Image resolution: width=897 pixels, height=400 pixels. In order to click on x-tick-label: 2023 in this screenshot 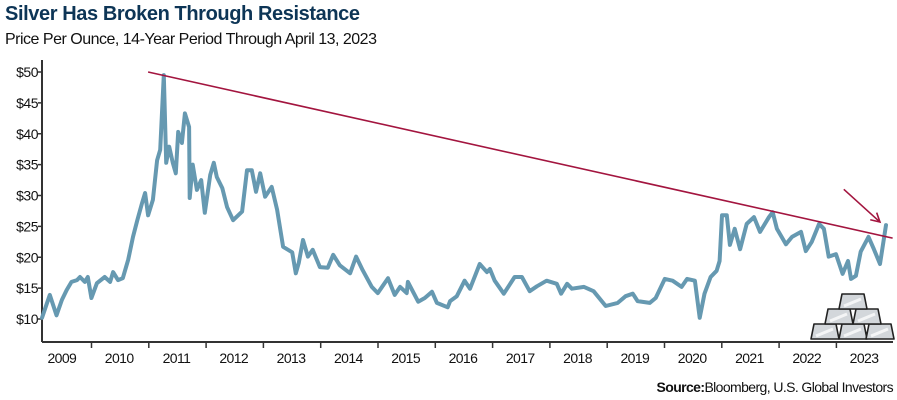, I will do `click(865, 358)`.